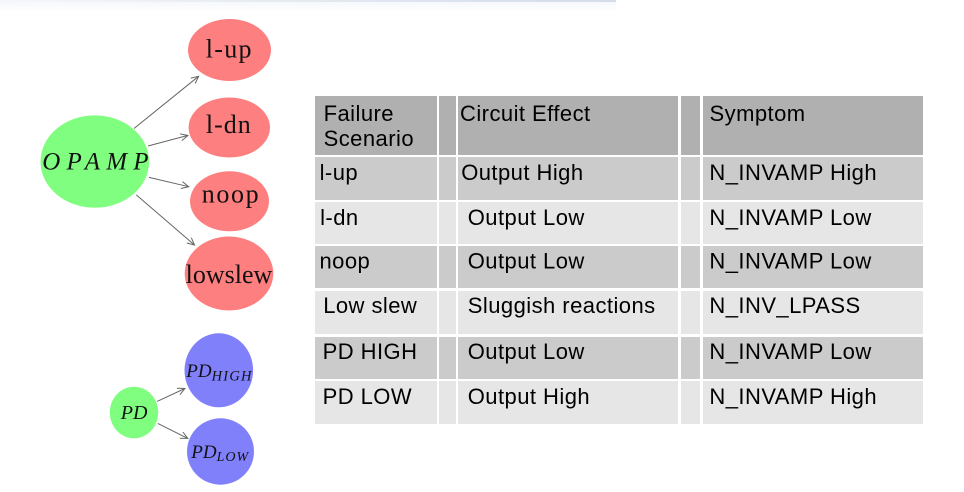  I want to click on svg-text: PD, so click(134, 413).